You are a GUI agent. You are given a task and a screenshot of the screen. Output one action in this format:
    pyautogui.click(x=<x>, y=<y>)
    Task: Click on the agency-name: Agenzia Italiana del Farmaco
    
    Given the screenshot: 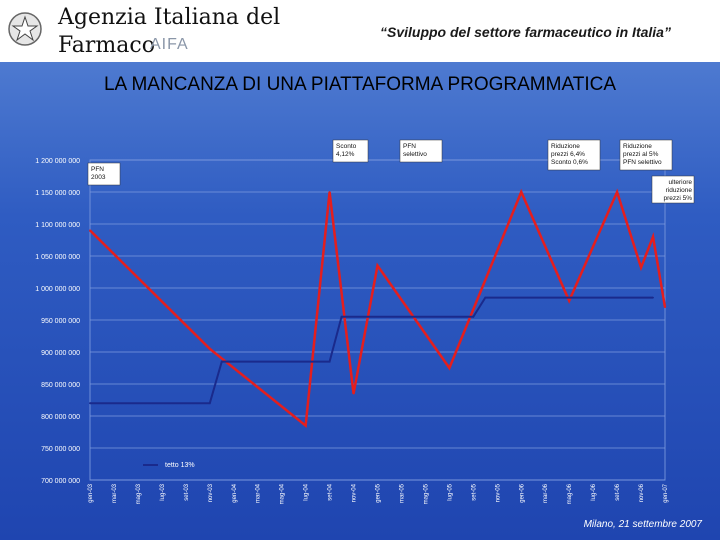 What is the action you would take?
    pyautogui.click(x=169, y=31)
    